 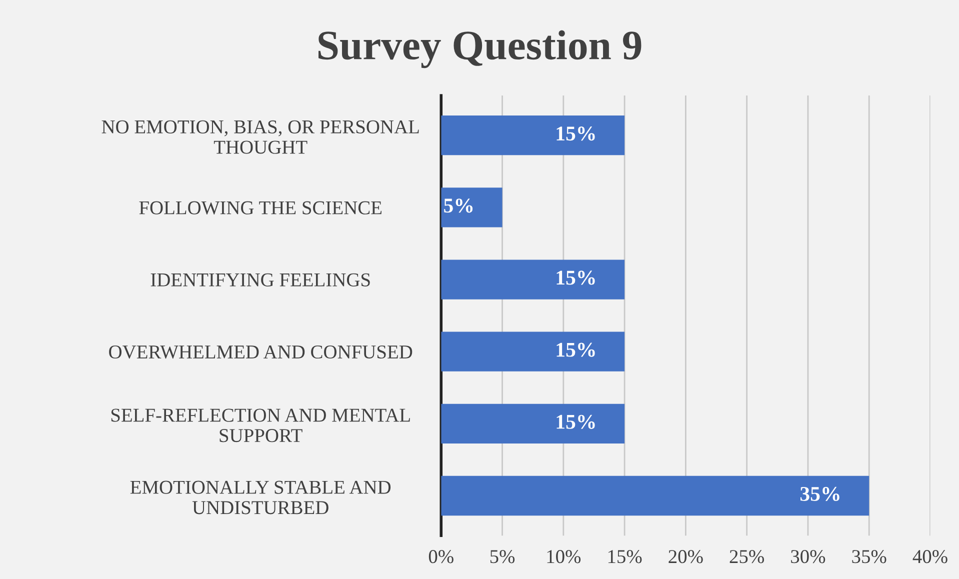 I want to click on y-tick-label: OVERWHELMED AND CONFUSED, so click(x=260, y=352).